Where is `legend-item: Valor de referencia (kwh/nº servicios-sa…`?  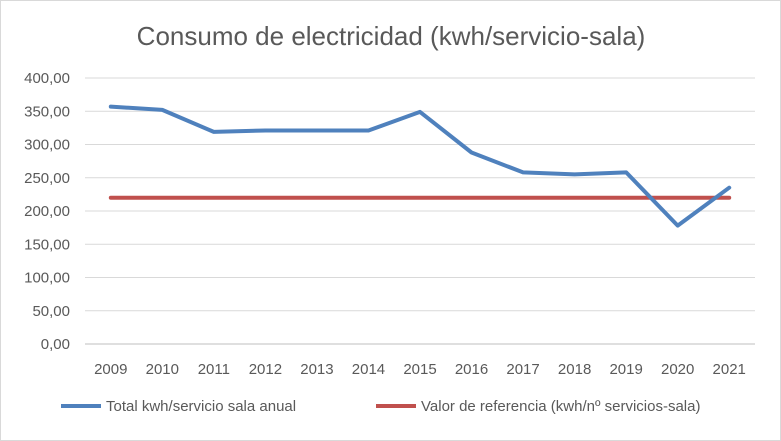
legend-item: Valor de referencia (kwh/nº servicios-sa… is located at coordinates (538, 406).